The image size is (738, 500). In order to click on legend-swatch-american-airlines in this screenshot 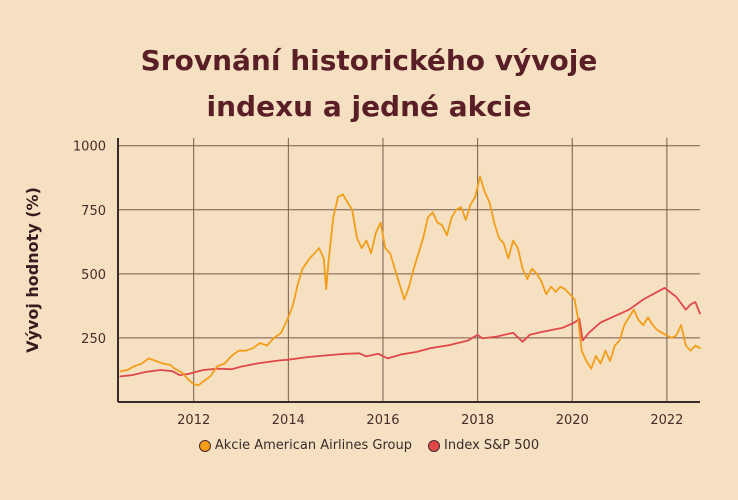, I will do `click(204, 445)`.